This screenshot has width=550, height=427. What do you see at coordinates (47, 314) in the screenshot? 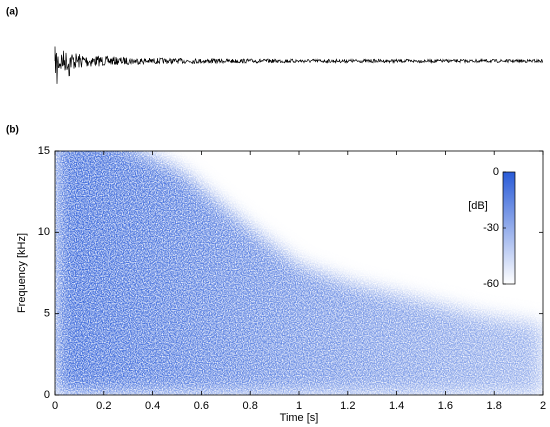
I see `y-tick-label: 5` at bounding box center [47, 314].